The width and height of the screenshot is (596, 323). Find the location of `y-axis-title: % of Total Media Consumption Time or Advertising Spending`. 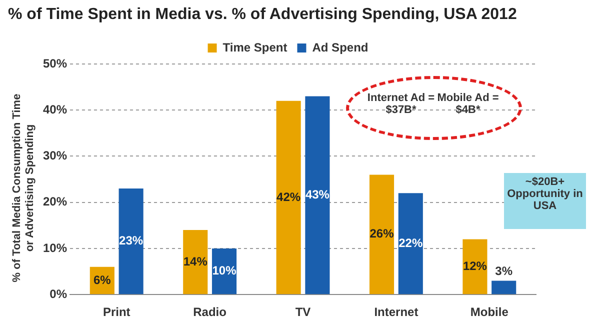

y-axis-title: % of Total Media Consumption Time or Advertising Spending is located at coordinates (24, 188).